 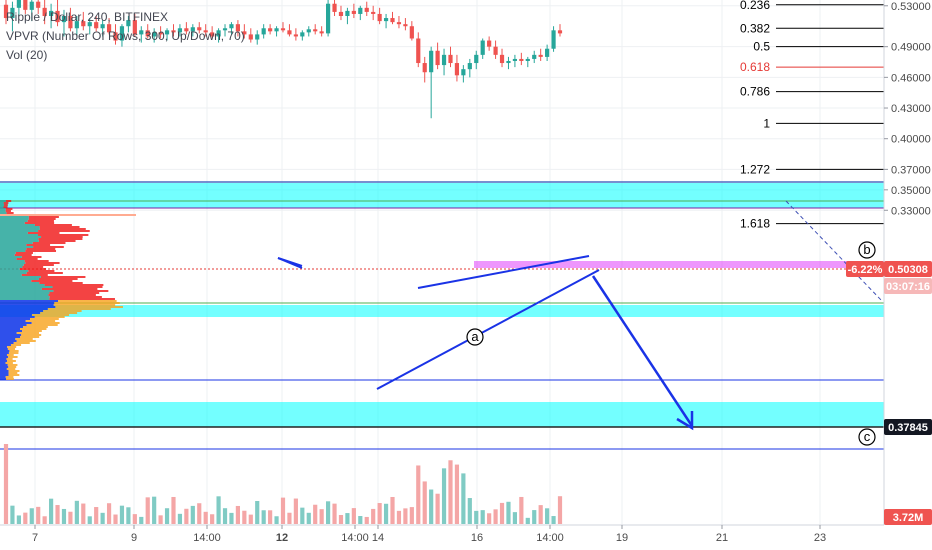 What do you see at coordinates (125, 36) in the screenshot?
I see `vpvr-indicator-label: VPVR (Number Of Rows, 300, Up/Down, 70)` at bounding box center [125, 36].